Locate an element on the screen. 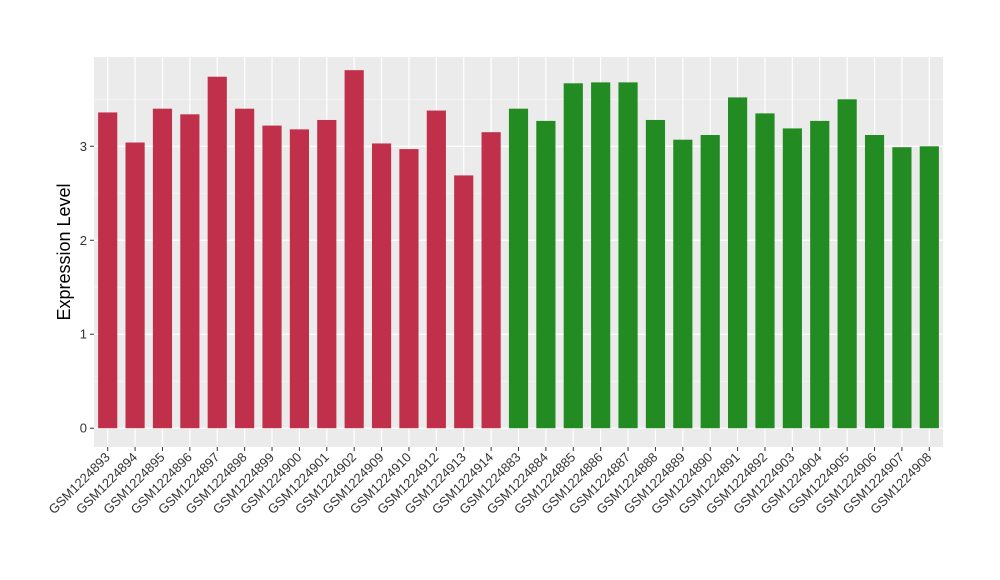 The width and height of the screenshot is (1000, 580). y-tick-label: 2 is located at coordinates (83, 240).